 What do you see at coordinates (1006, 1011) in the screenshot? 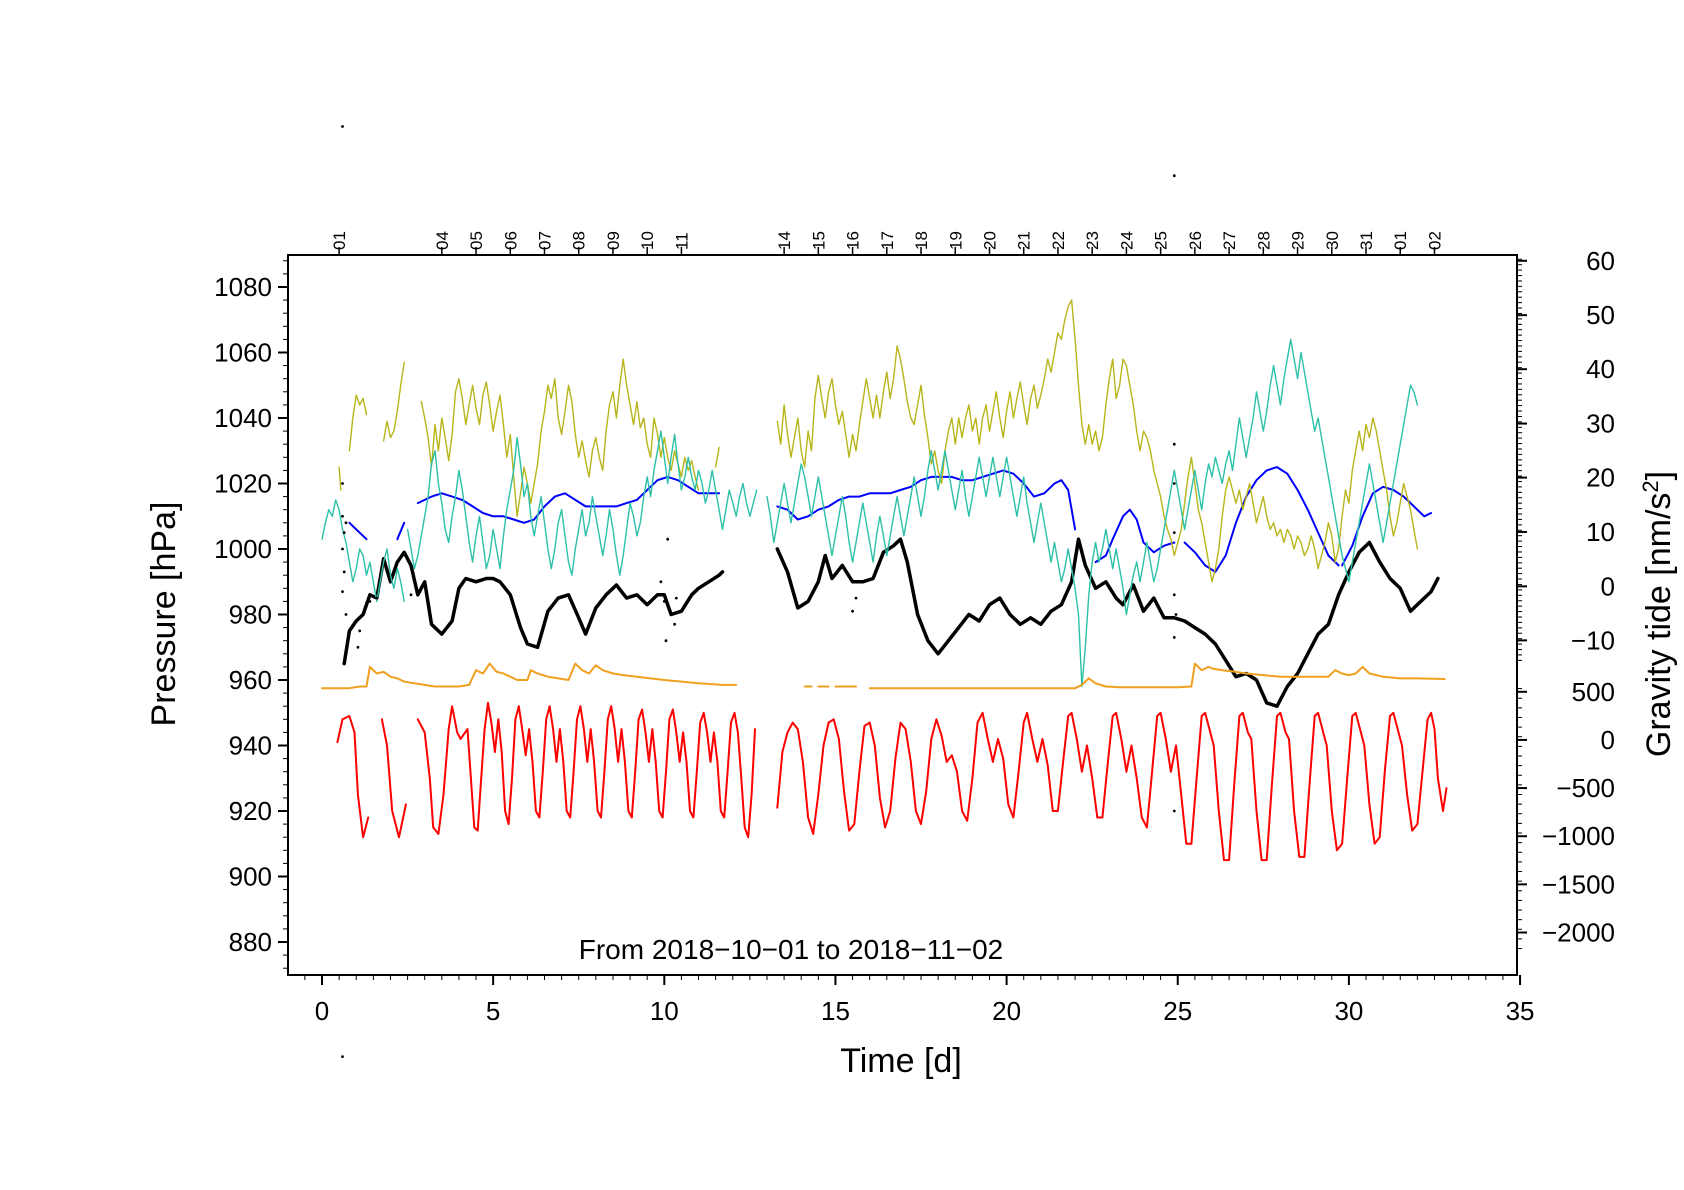
I see `x-tick-label-20: 20` at bounding box center [1006, 1011].